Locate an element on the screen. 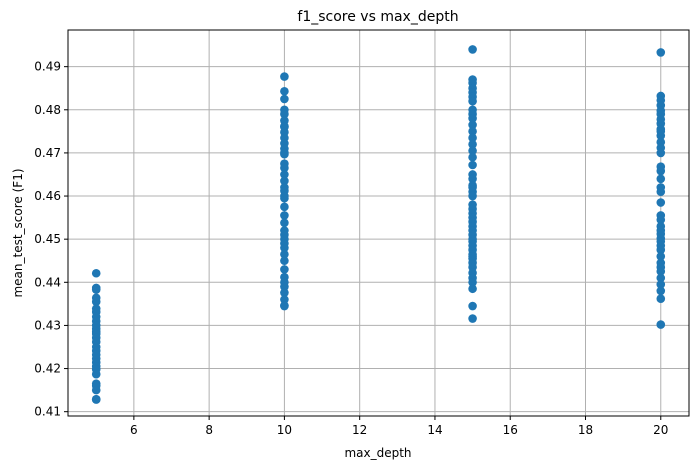  x-tick-label: 18 is located at coordinates (585, 430).